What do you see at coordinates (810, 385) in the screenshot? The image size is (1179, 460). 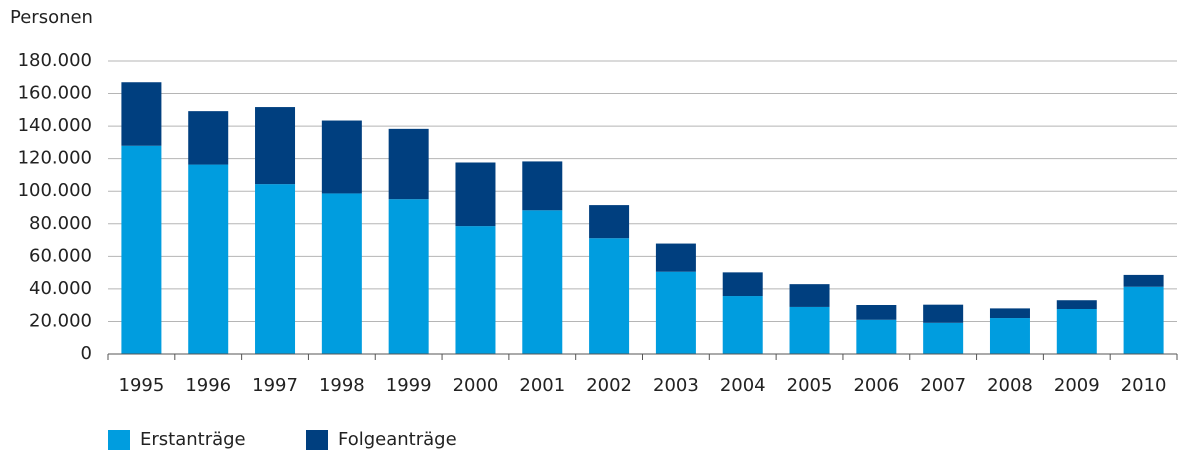 I see `x-tick-label: 2005` at bounding box center [810, 385].